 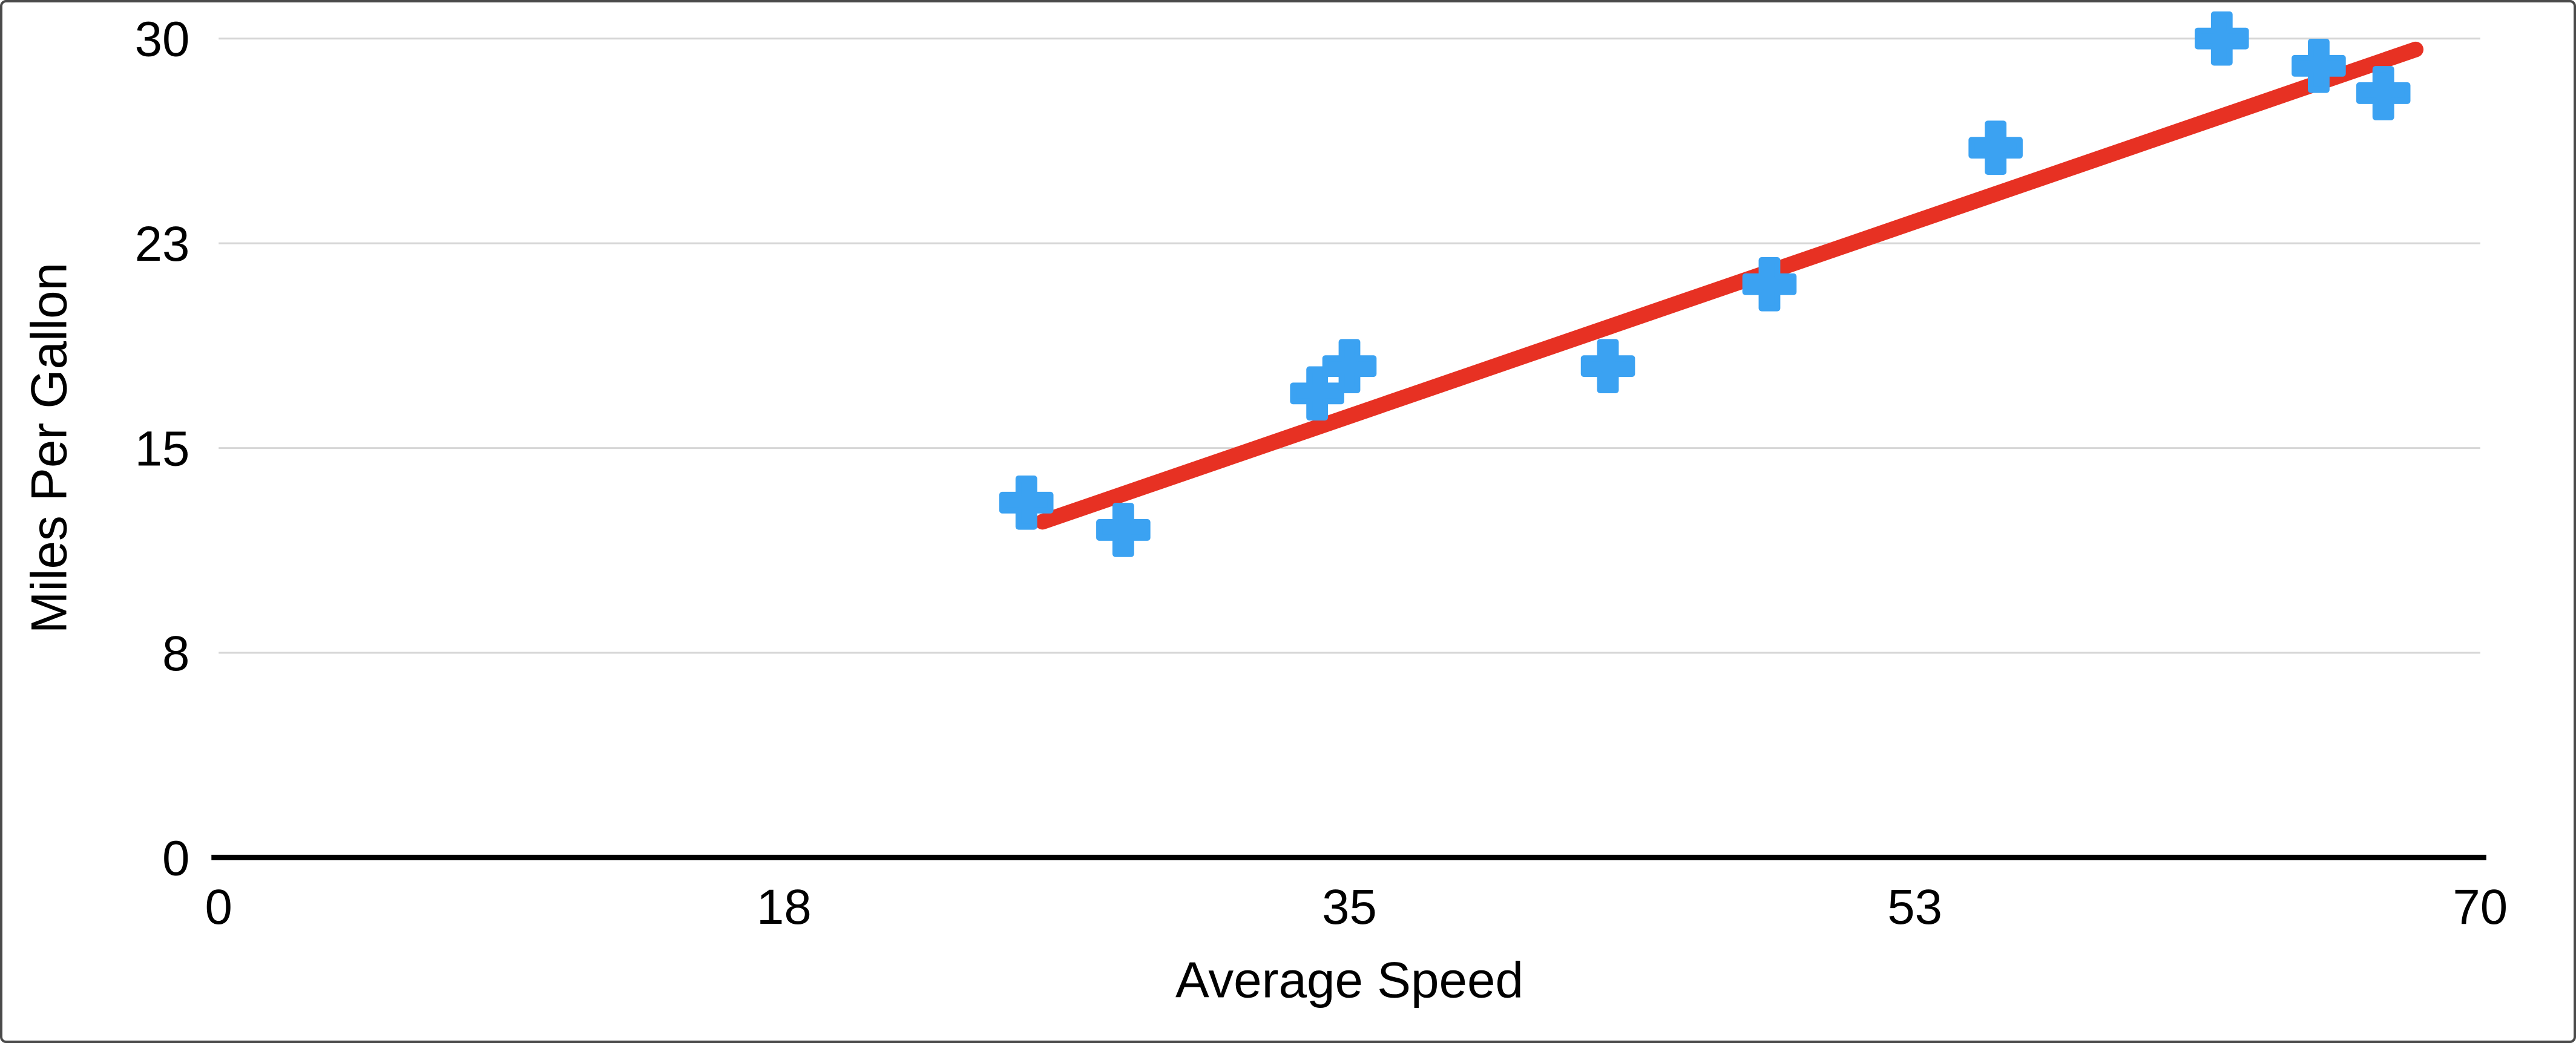 I want to click on y-tick-label: 30, so click(x=163, y=39).